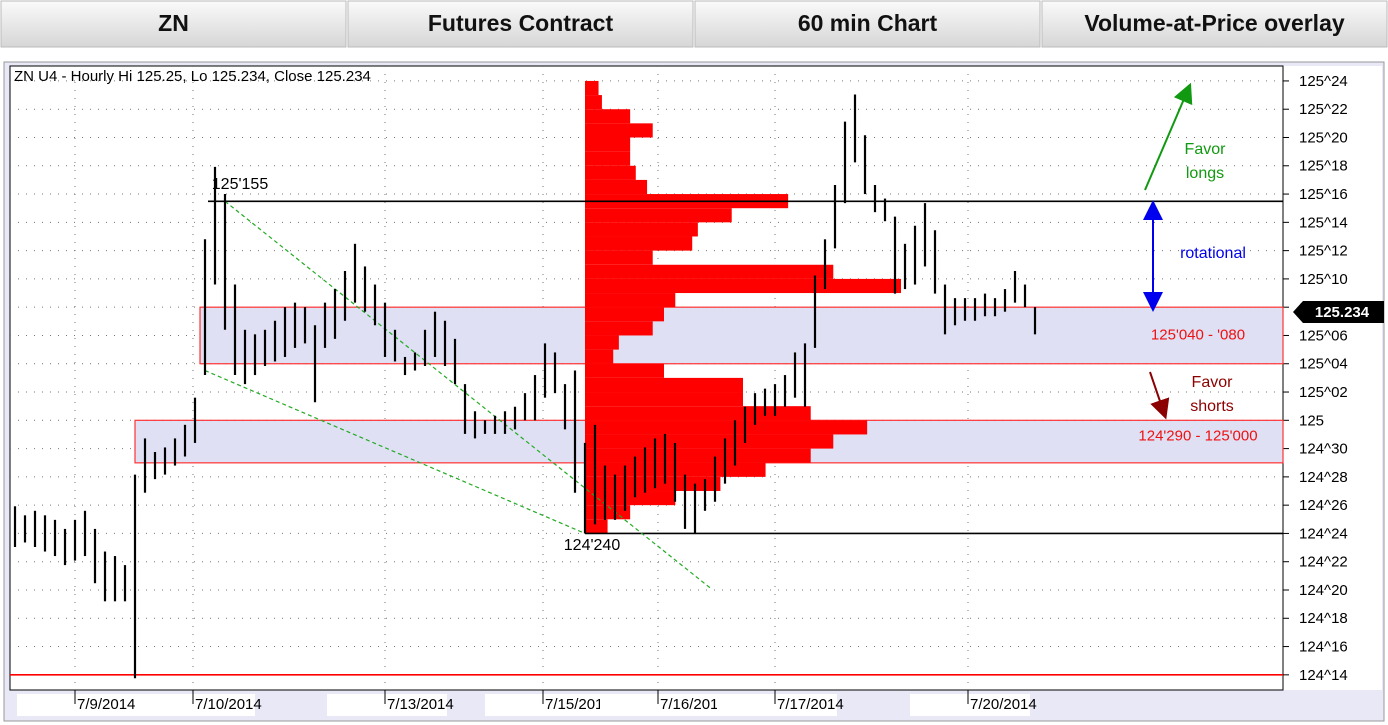 This screenshot has width=1388, height=725. What do you see at coordinates (1213, 253) in the screenshot?
I see `annotation: rotational` at bounding box center [1213, 253].